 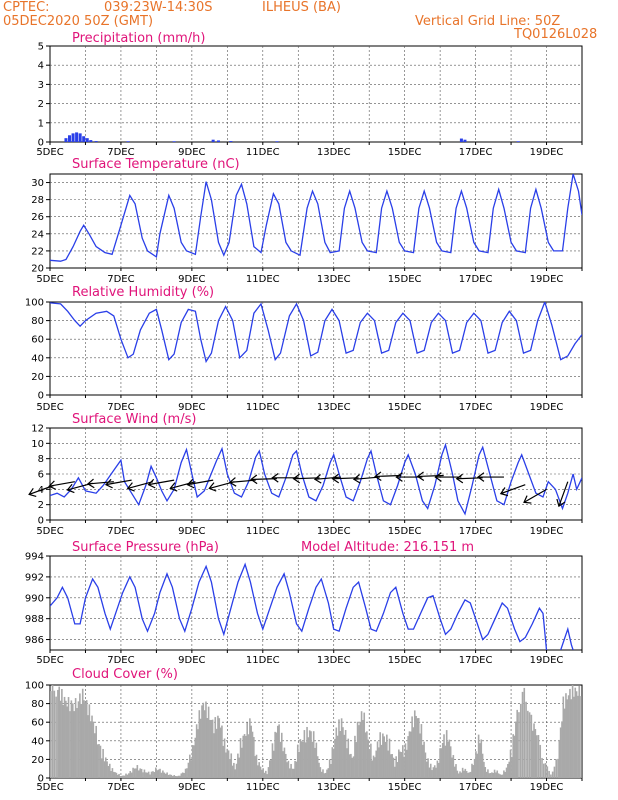 I want to click on y-tick-label: 6, so click(x=41, y=475).